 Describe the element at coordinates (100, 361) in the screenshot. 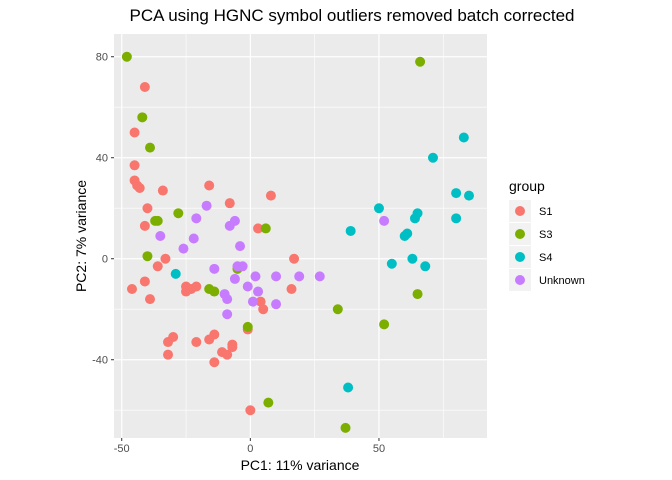

I see `y-tick-label: -40` at that location.